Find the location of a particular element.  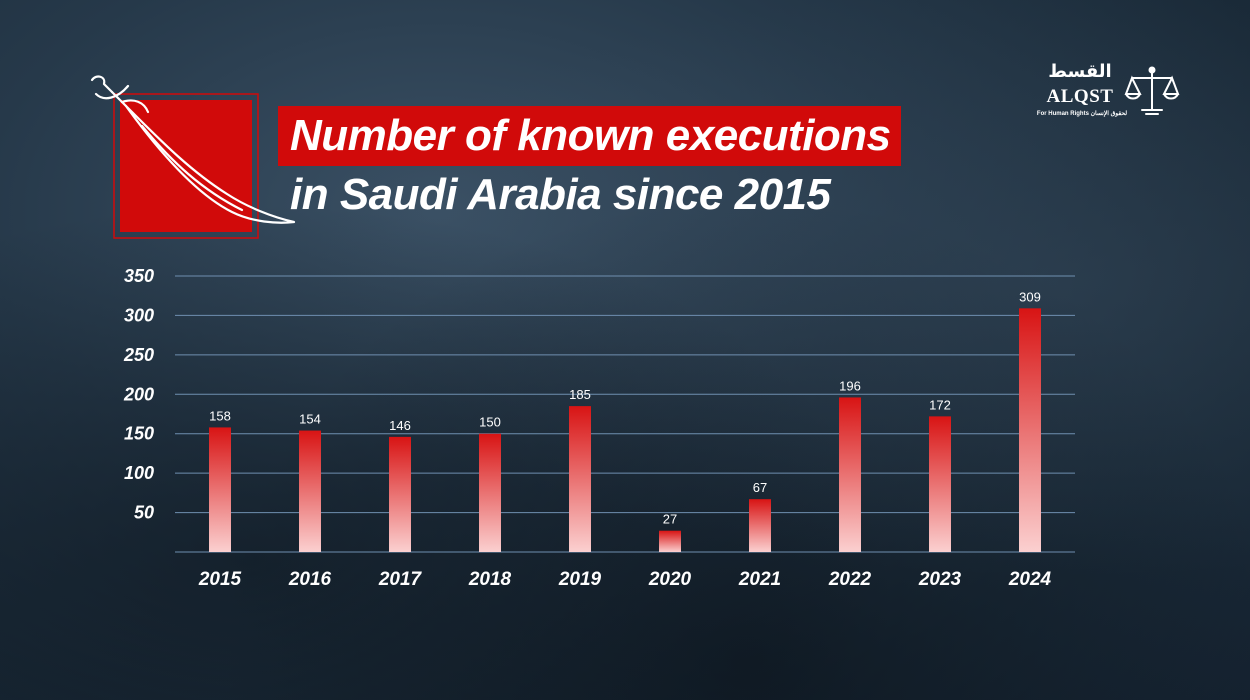

bar-value-label: 27 is located at coordinates (670, 519).